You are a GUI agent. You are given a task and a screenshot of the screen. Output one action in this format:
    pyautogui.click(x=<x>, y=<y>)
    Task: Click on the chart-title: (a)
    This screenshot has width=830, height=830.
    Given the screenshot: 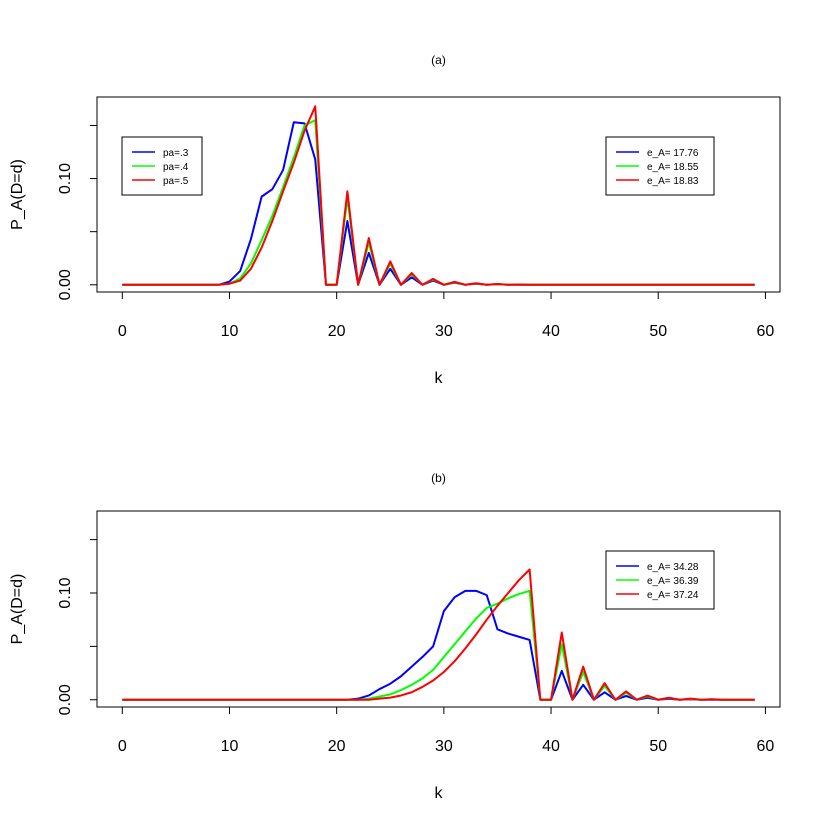 What is the action you would take?
    pyautogui.click(x=438, y=60)
    